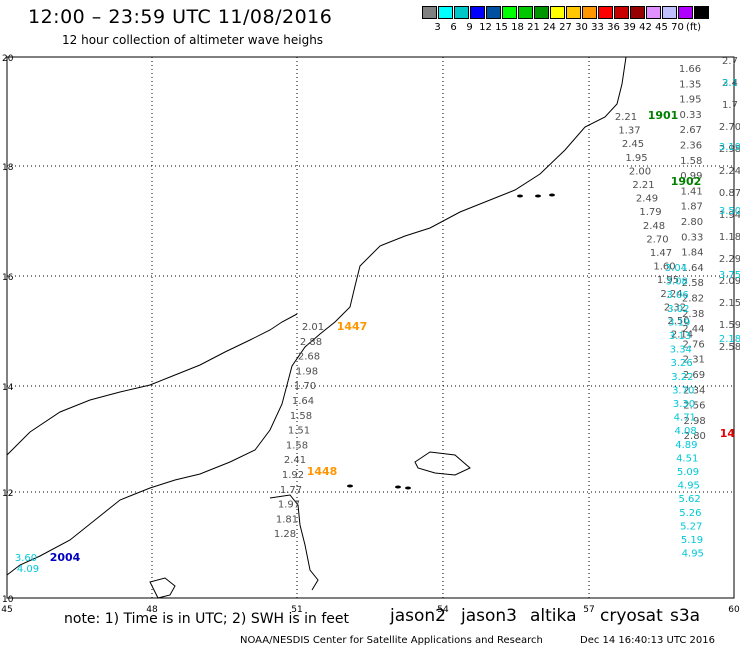 The image size is (740, 650). I want to click on y-tick-label: 20, so click(8, 59).